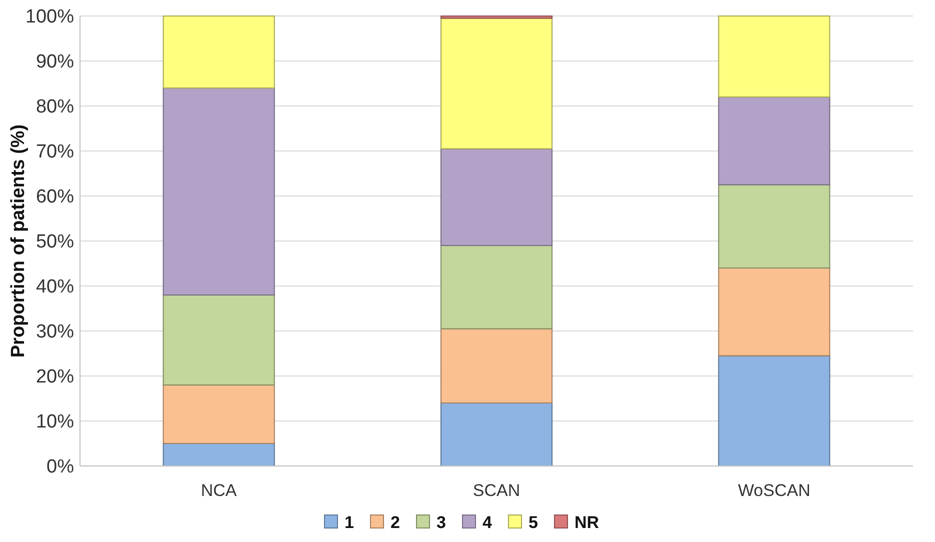 The height and width of the screenshot is (542, 935). What do you see at coordinates (587, 522) in the screenshot?
I see `legend-label: NR` at bounding box center [587, 522].